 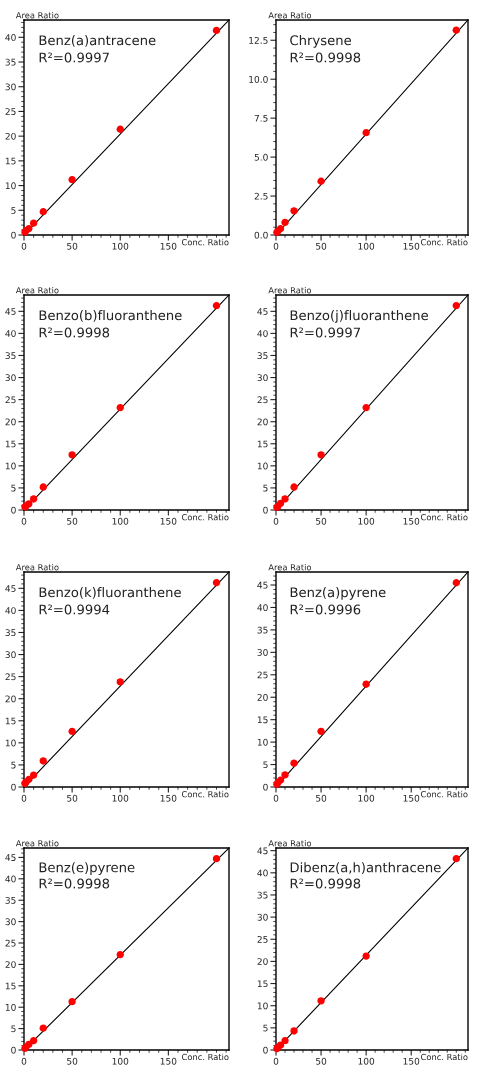 What do you see at coordinates (261, 157) in the screenshot?
I see `y-tick-label: 5.0` at bounding box center [261, 157].